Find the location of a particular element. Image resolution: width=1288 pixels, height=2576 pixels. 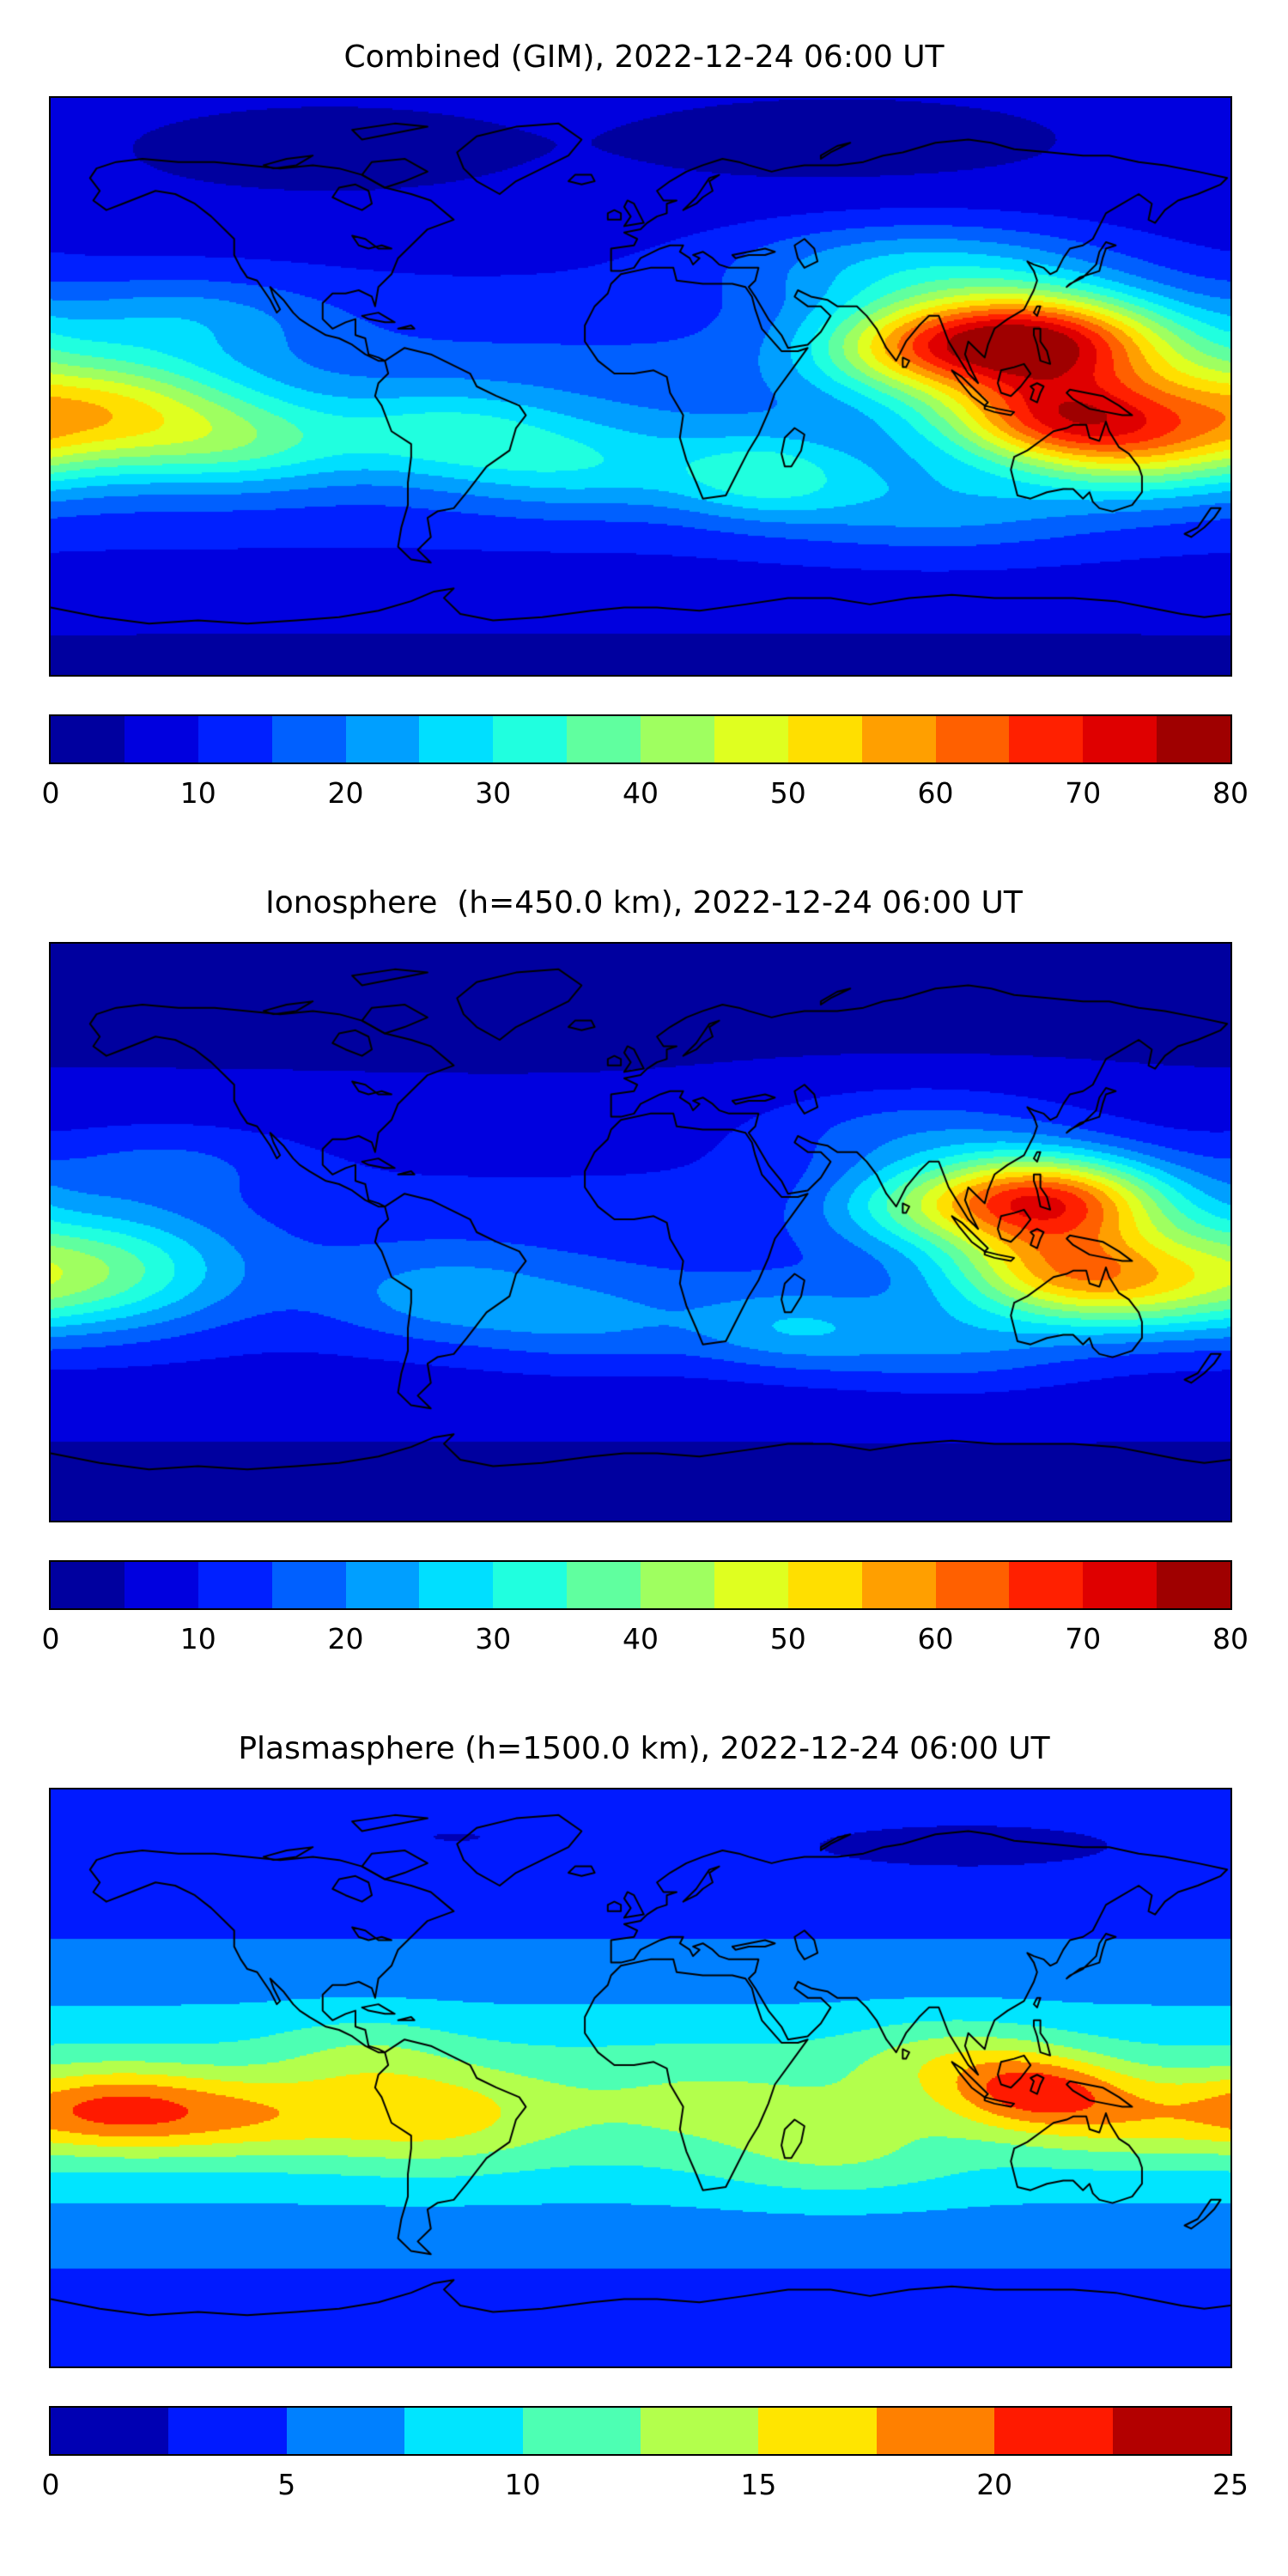

colorbar-tick-label: 25 is located at coordinates (1230, 2485).